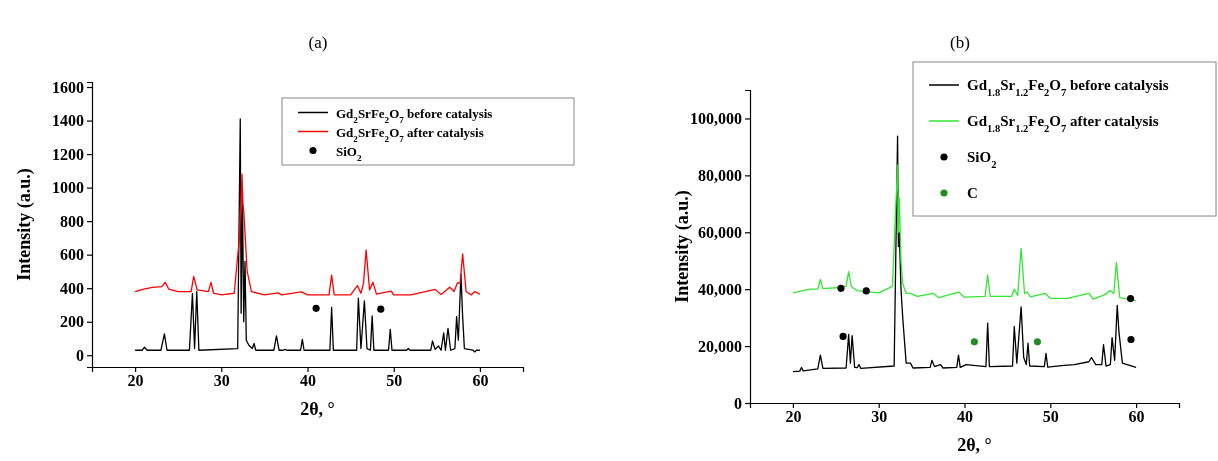  Describe the element at coordinates (720, 346) in the screenshot. I see `y-tick-label: 20,000` at that location.